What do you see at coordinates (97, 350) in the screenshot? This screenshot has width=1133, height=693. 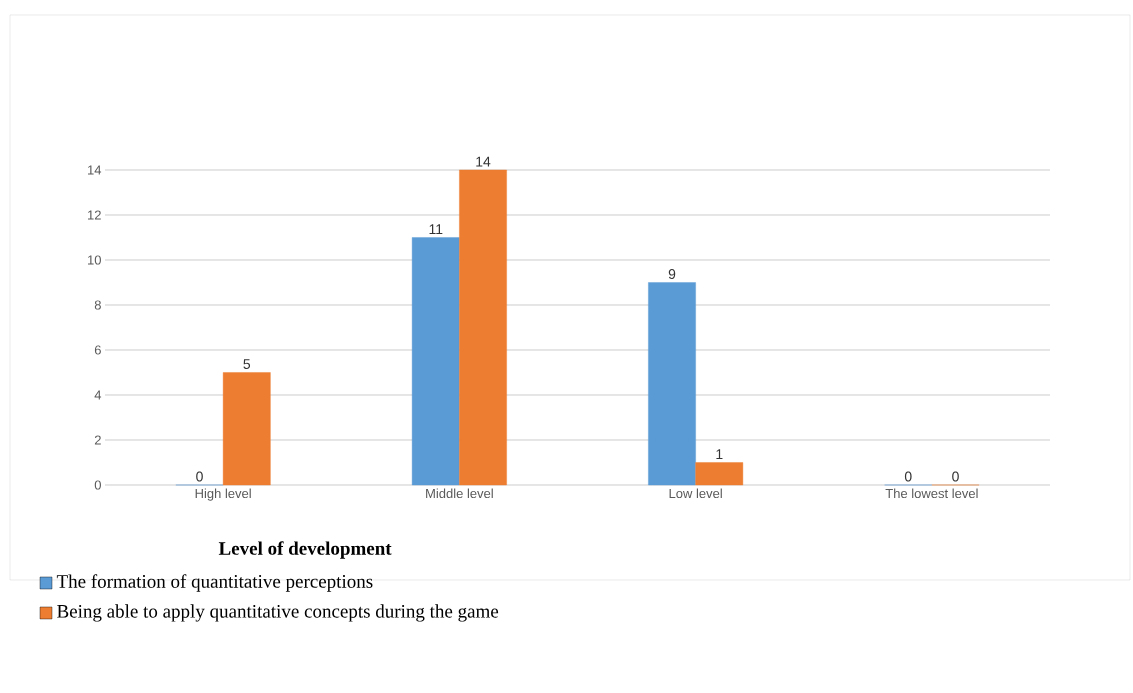 I see `y-tick-label: 6` at bounding box center [97, 350].